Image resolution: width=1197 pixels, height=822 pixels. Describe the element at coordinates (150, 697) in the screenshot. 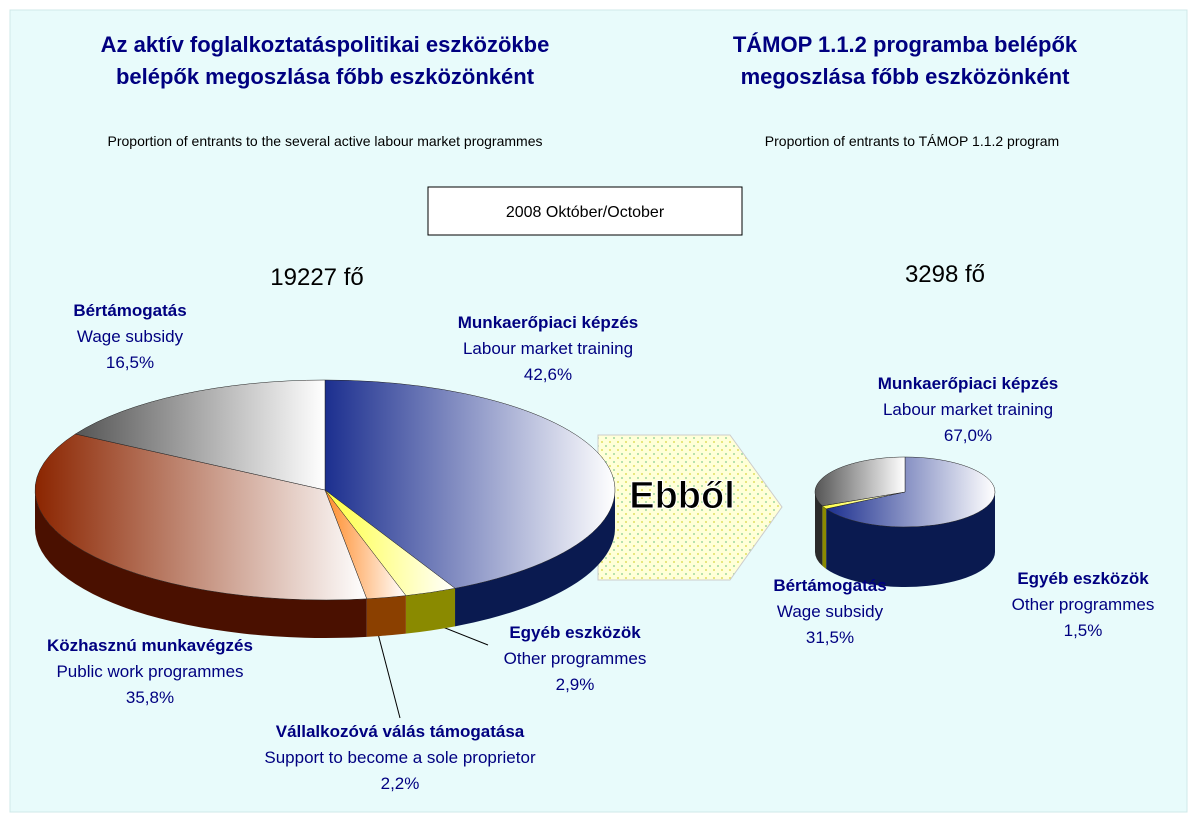

I see `value-label: 35,8%` at that location.